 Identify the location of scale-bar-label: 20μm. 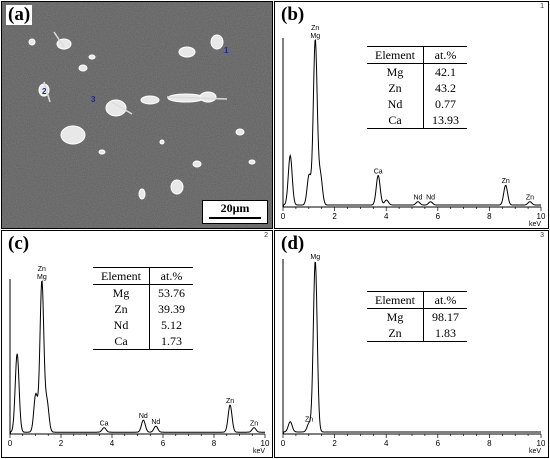
(235, 208).